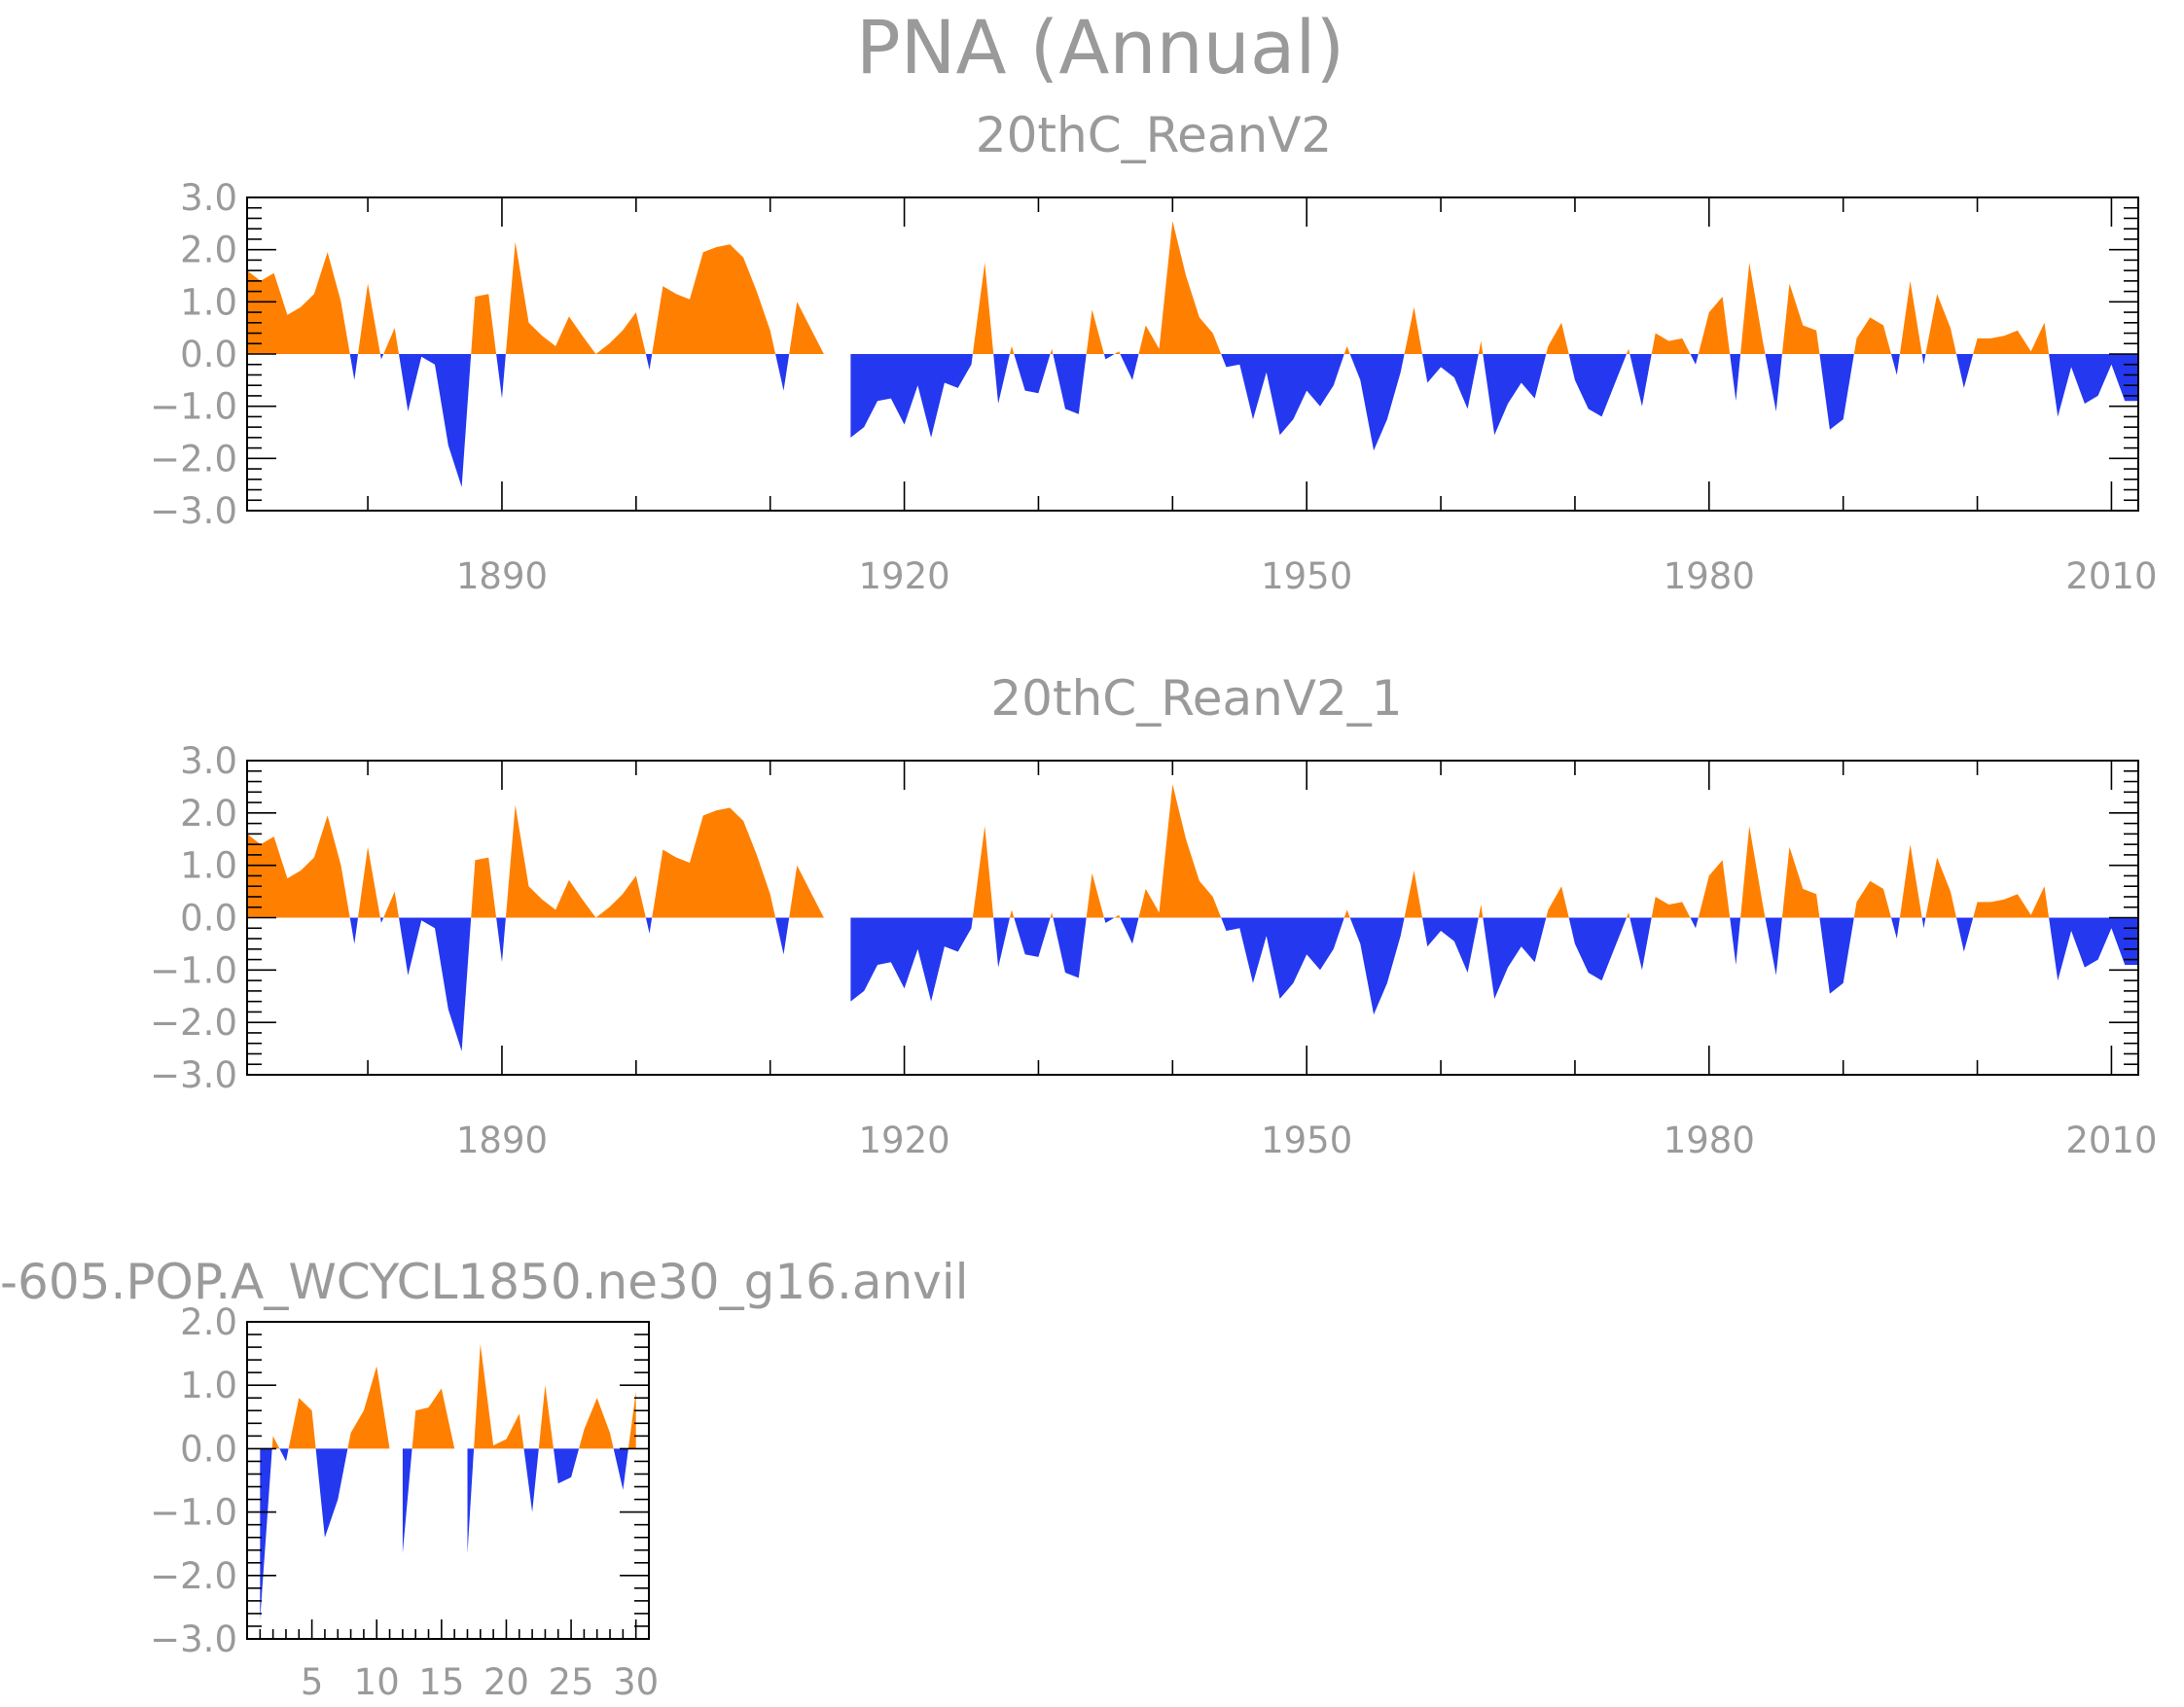 This screenshot has height=1707, width=2184. I want to click on ytick-label: 1.0, so click(208, 866).